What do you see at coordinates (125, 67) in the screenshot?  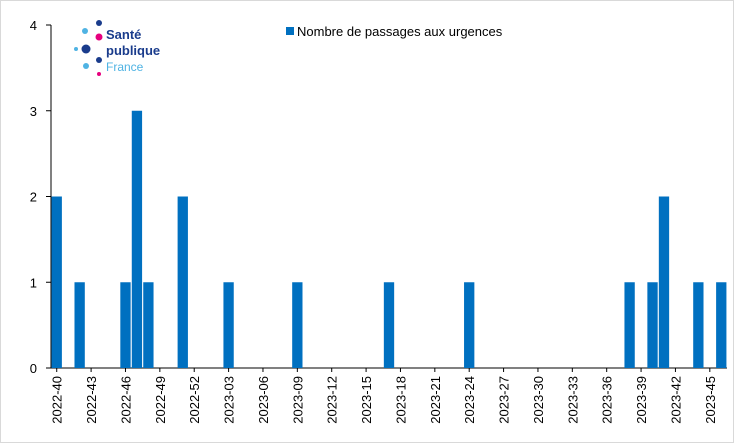 I see `logo-text: France` at bounding box center [125, 67].